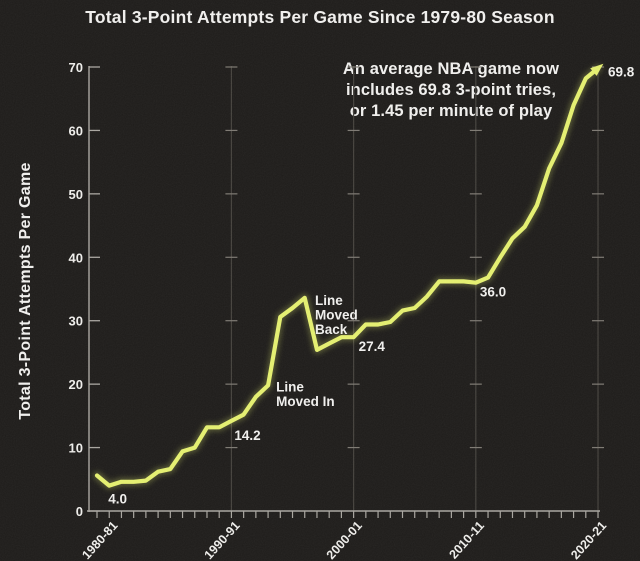 This screenshot has width=640, height=561. I want to click on label-36-0: 36.0, so click(493, 292).